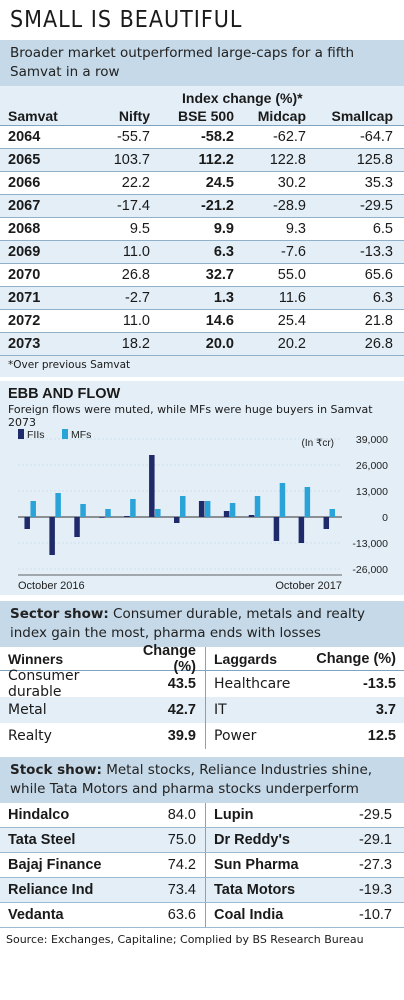 This screenshot has width=404, height=1000. Describe the element at coordinates (137, 298) in the screenshot. I see `nifty-cell: -2.7` at that location.